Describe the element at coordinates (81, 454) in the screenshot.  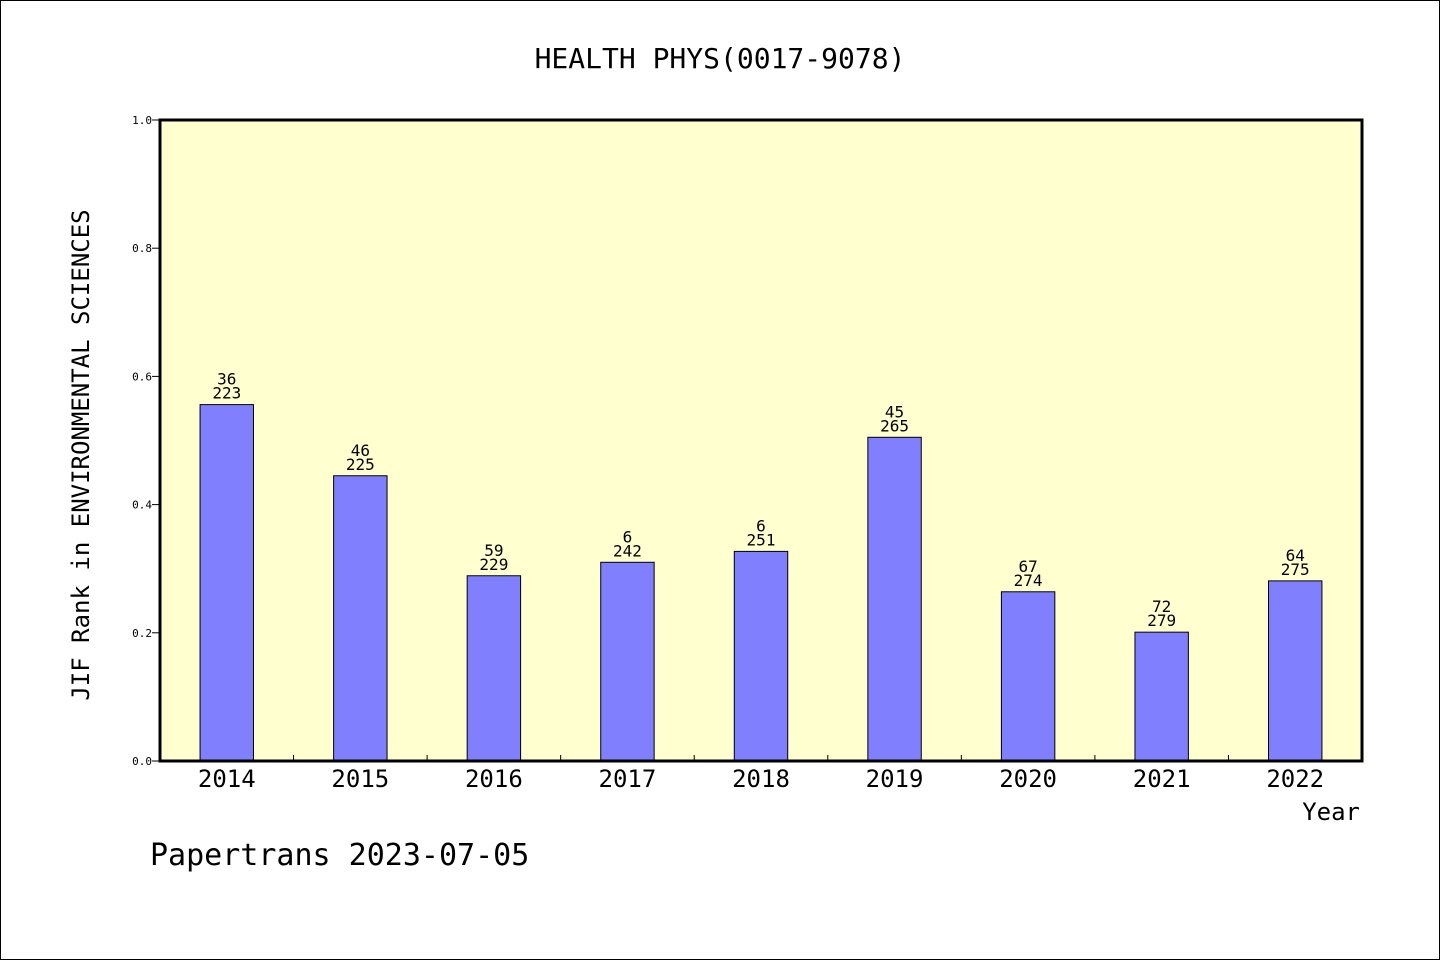
I see `y-axis-title: JIF Rank in ENVIRONMENTAL SCIENCES` at that location.